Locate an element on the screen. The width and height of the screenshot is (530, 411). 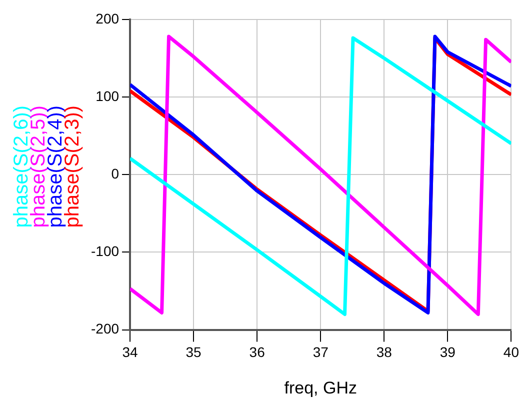
x-tick-label: 38 is located at coordinates (384, 352).